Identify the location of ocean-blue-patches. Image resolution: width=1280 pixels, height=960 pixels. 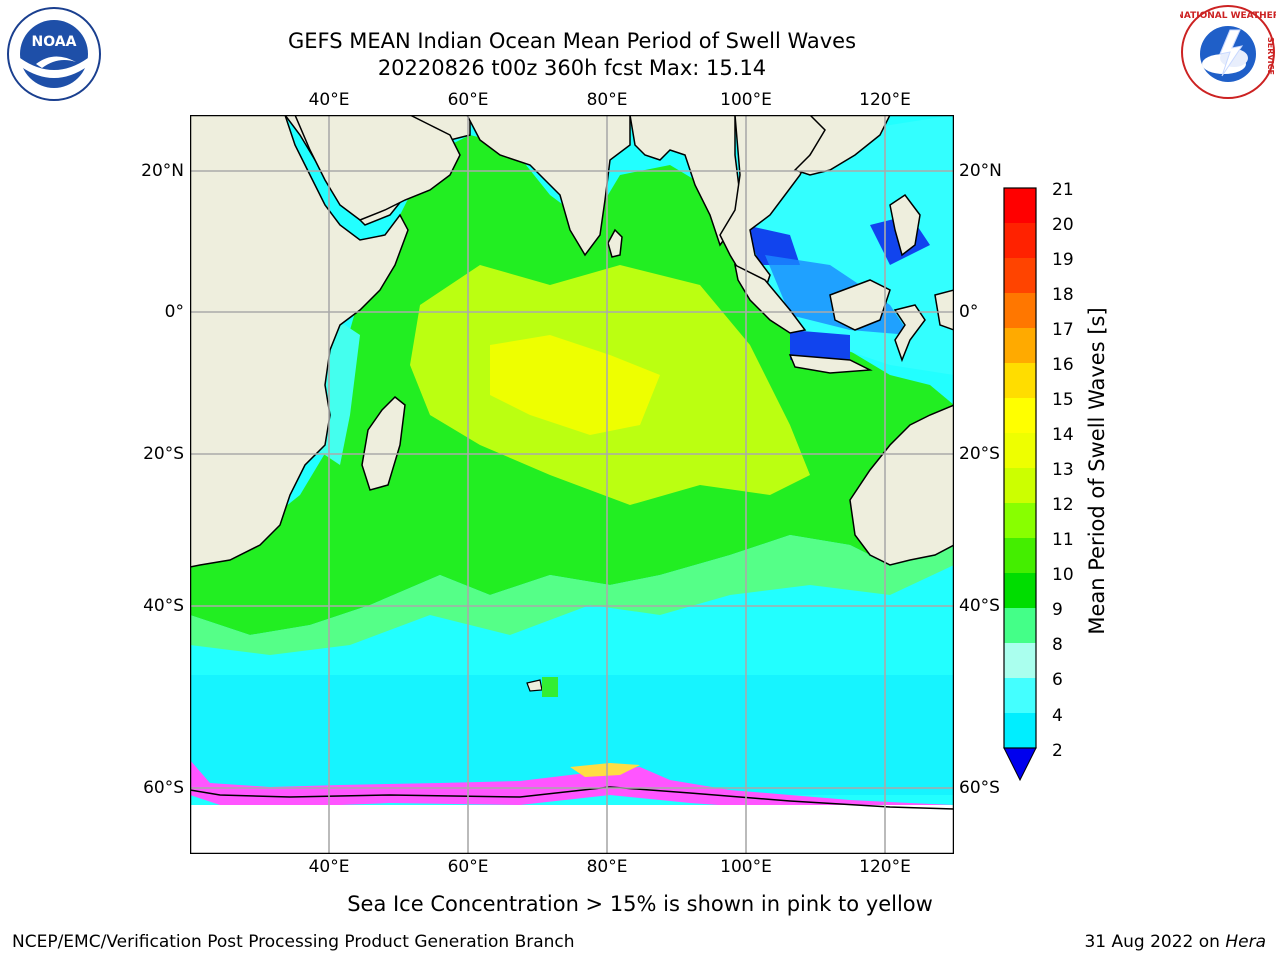
(837, 287).